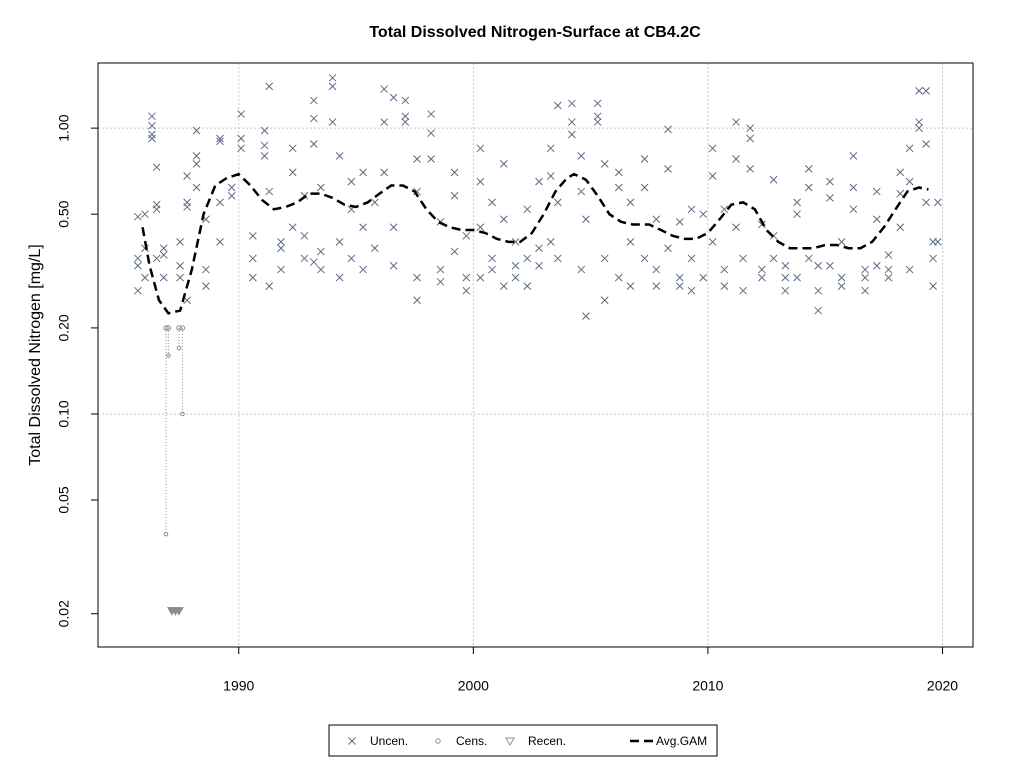 Image resolution: width=1024 pixels, height=768 pixels. What do you see at coordinates (389, 741) in the screenshot?
I see `legend-label: Uncen.` at bounding box center [389, 741].